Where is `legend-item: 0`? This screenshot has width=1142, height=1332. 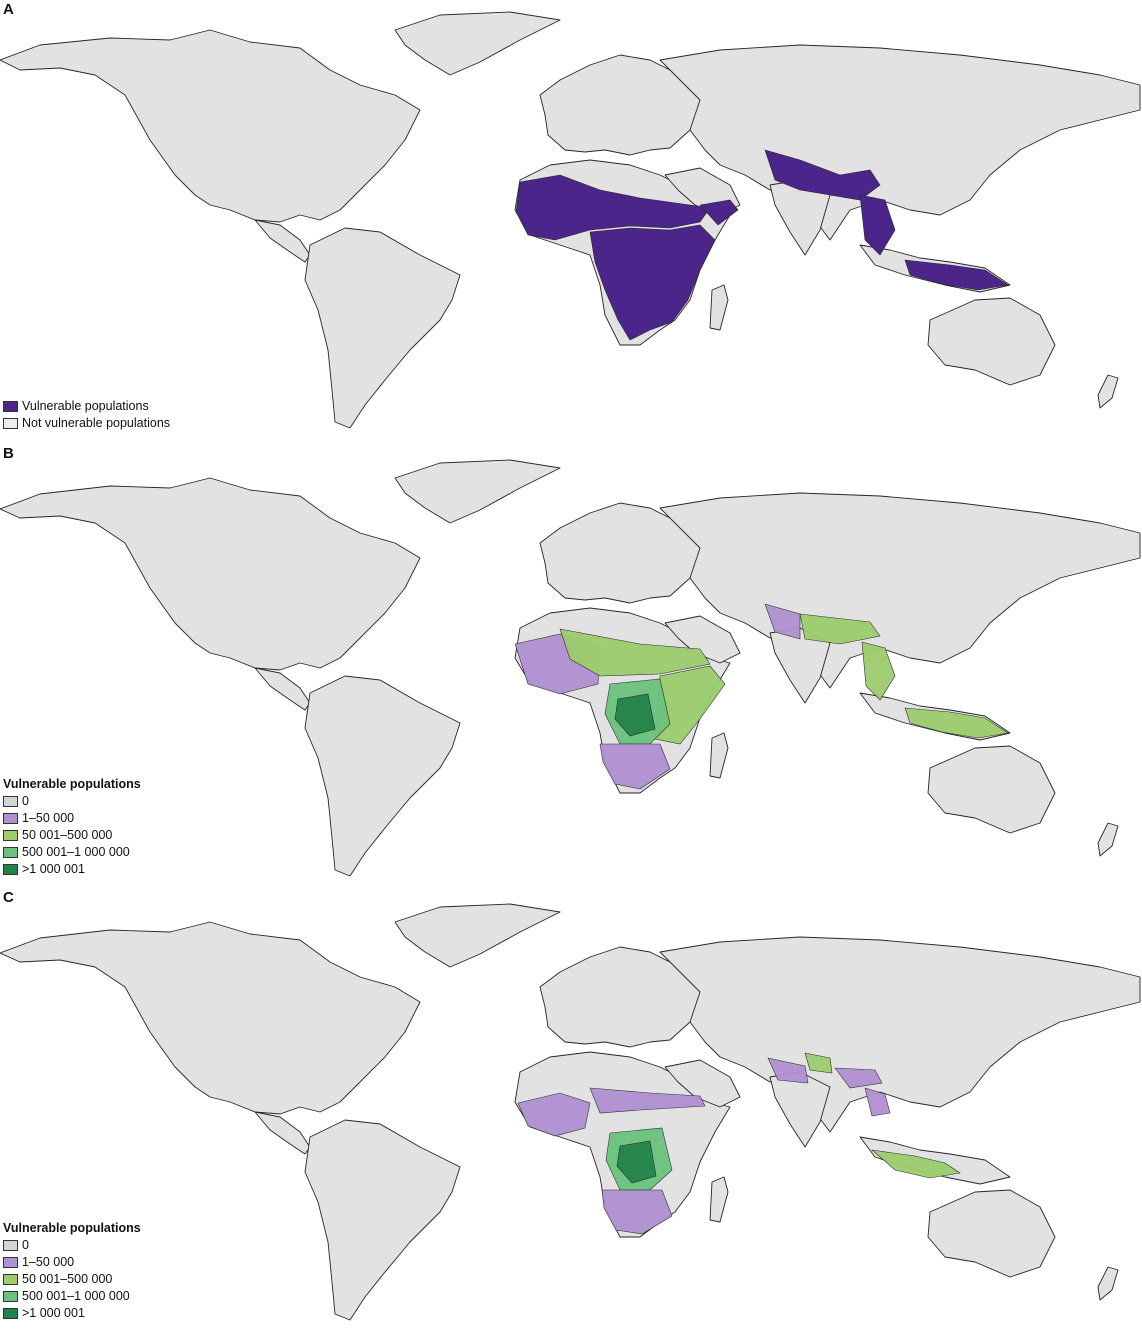
legend-item: 0 is located at coordinates (72, 801).